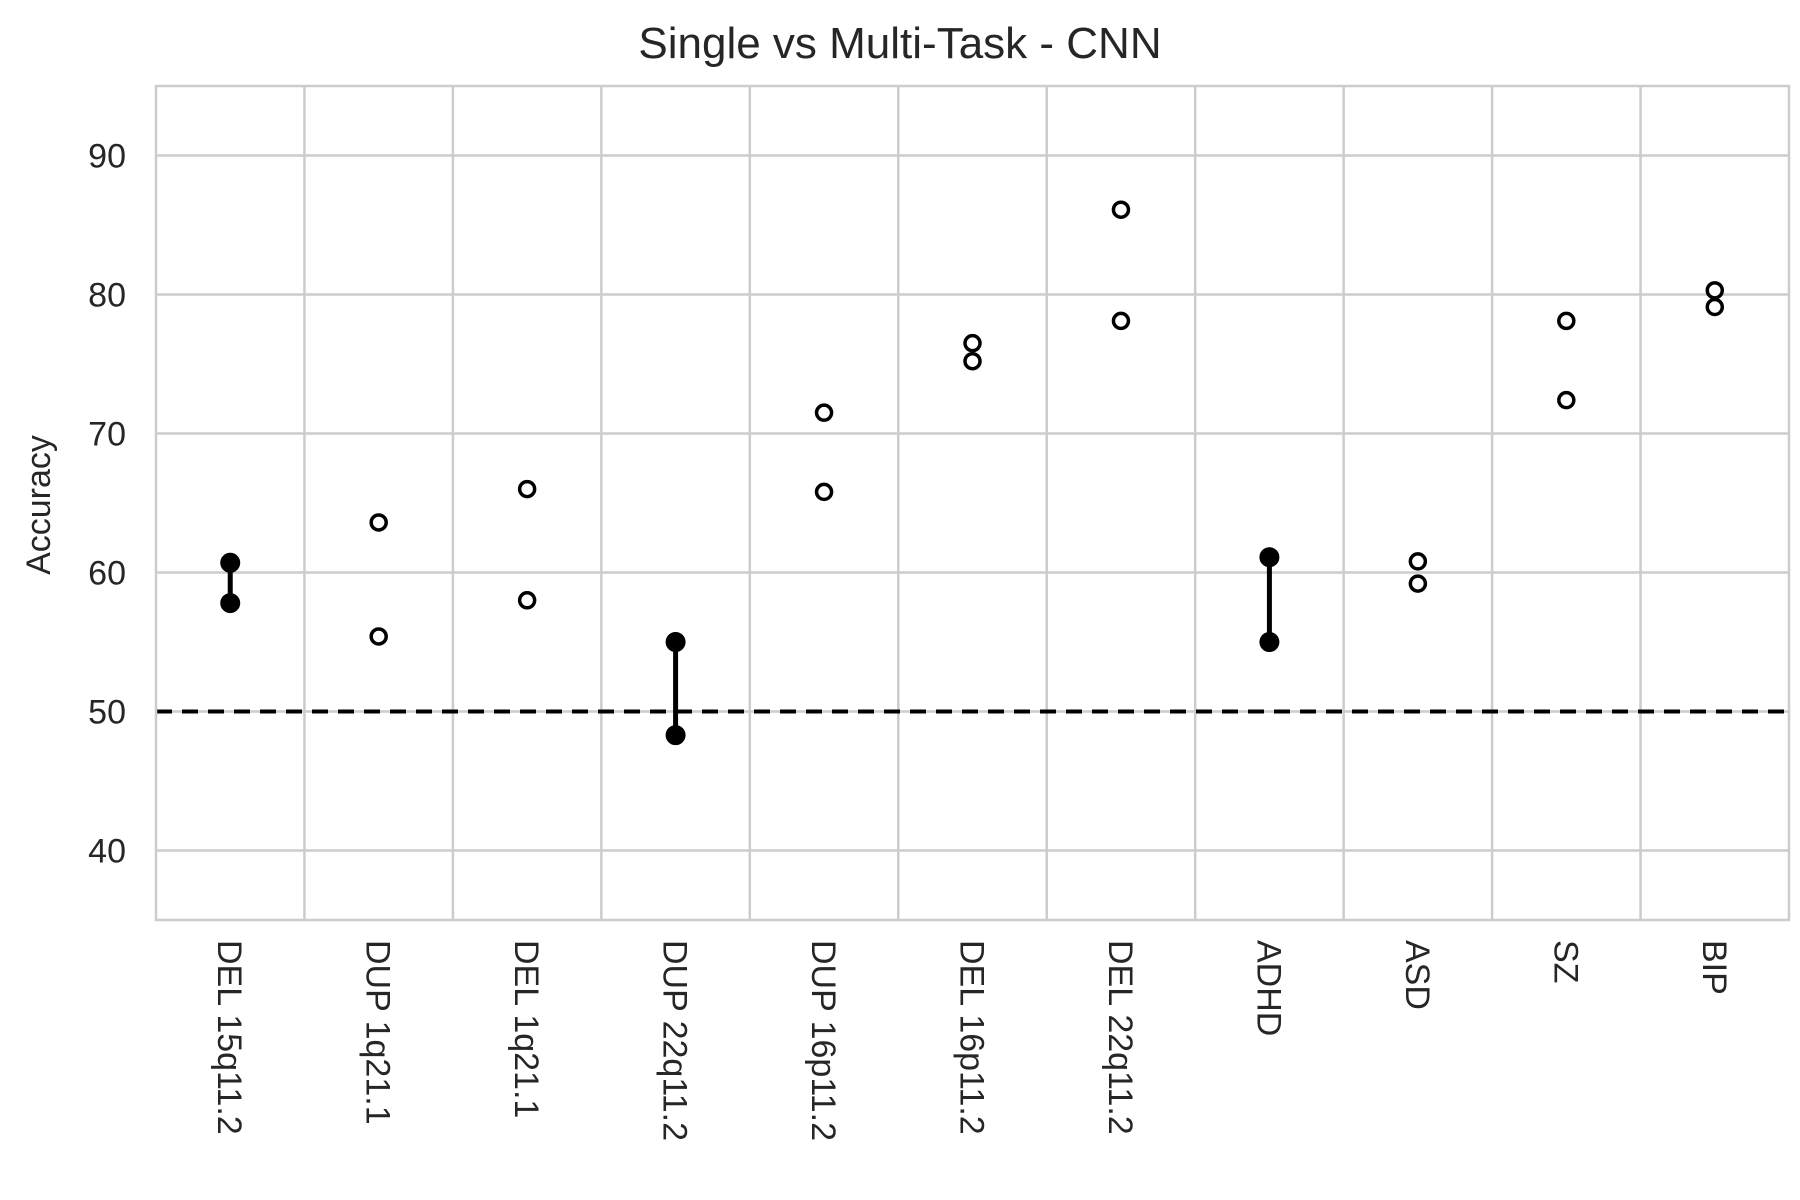 This screenshot has width=1800, height=1200. Describe the element at coordinates (107, 504) in the screenshot. I see `y-tick-labels: 40 50 60 70 80 90` at that location.